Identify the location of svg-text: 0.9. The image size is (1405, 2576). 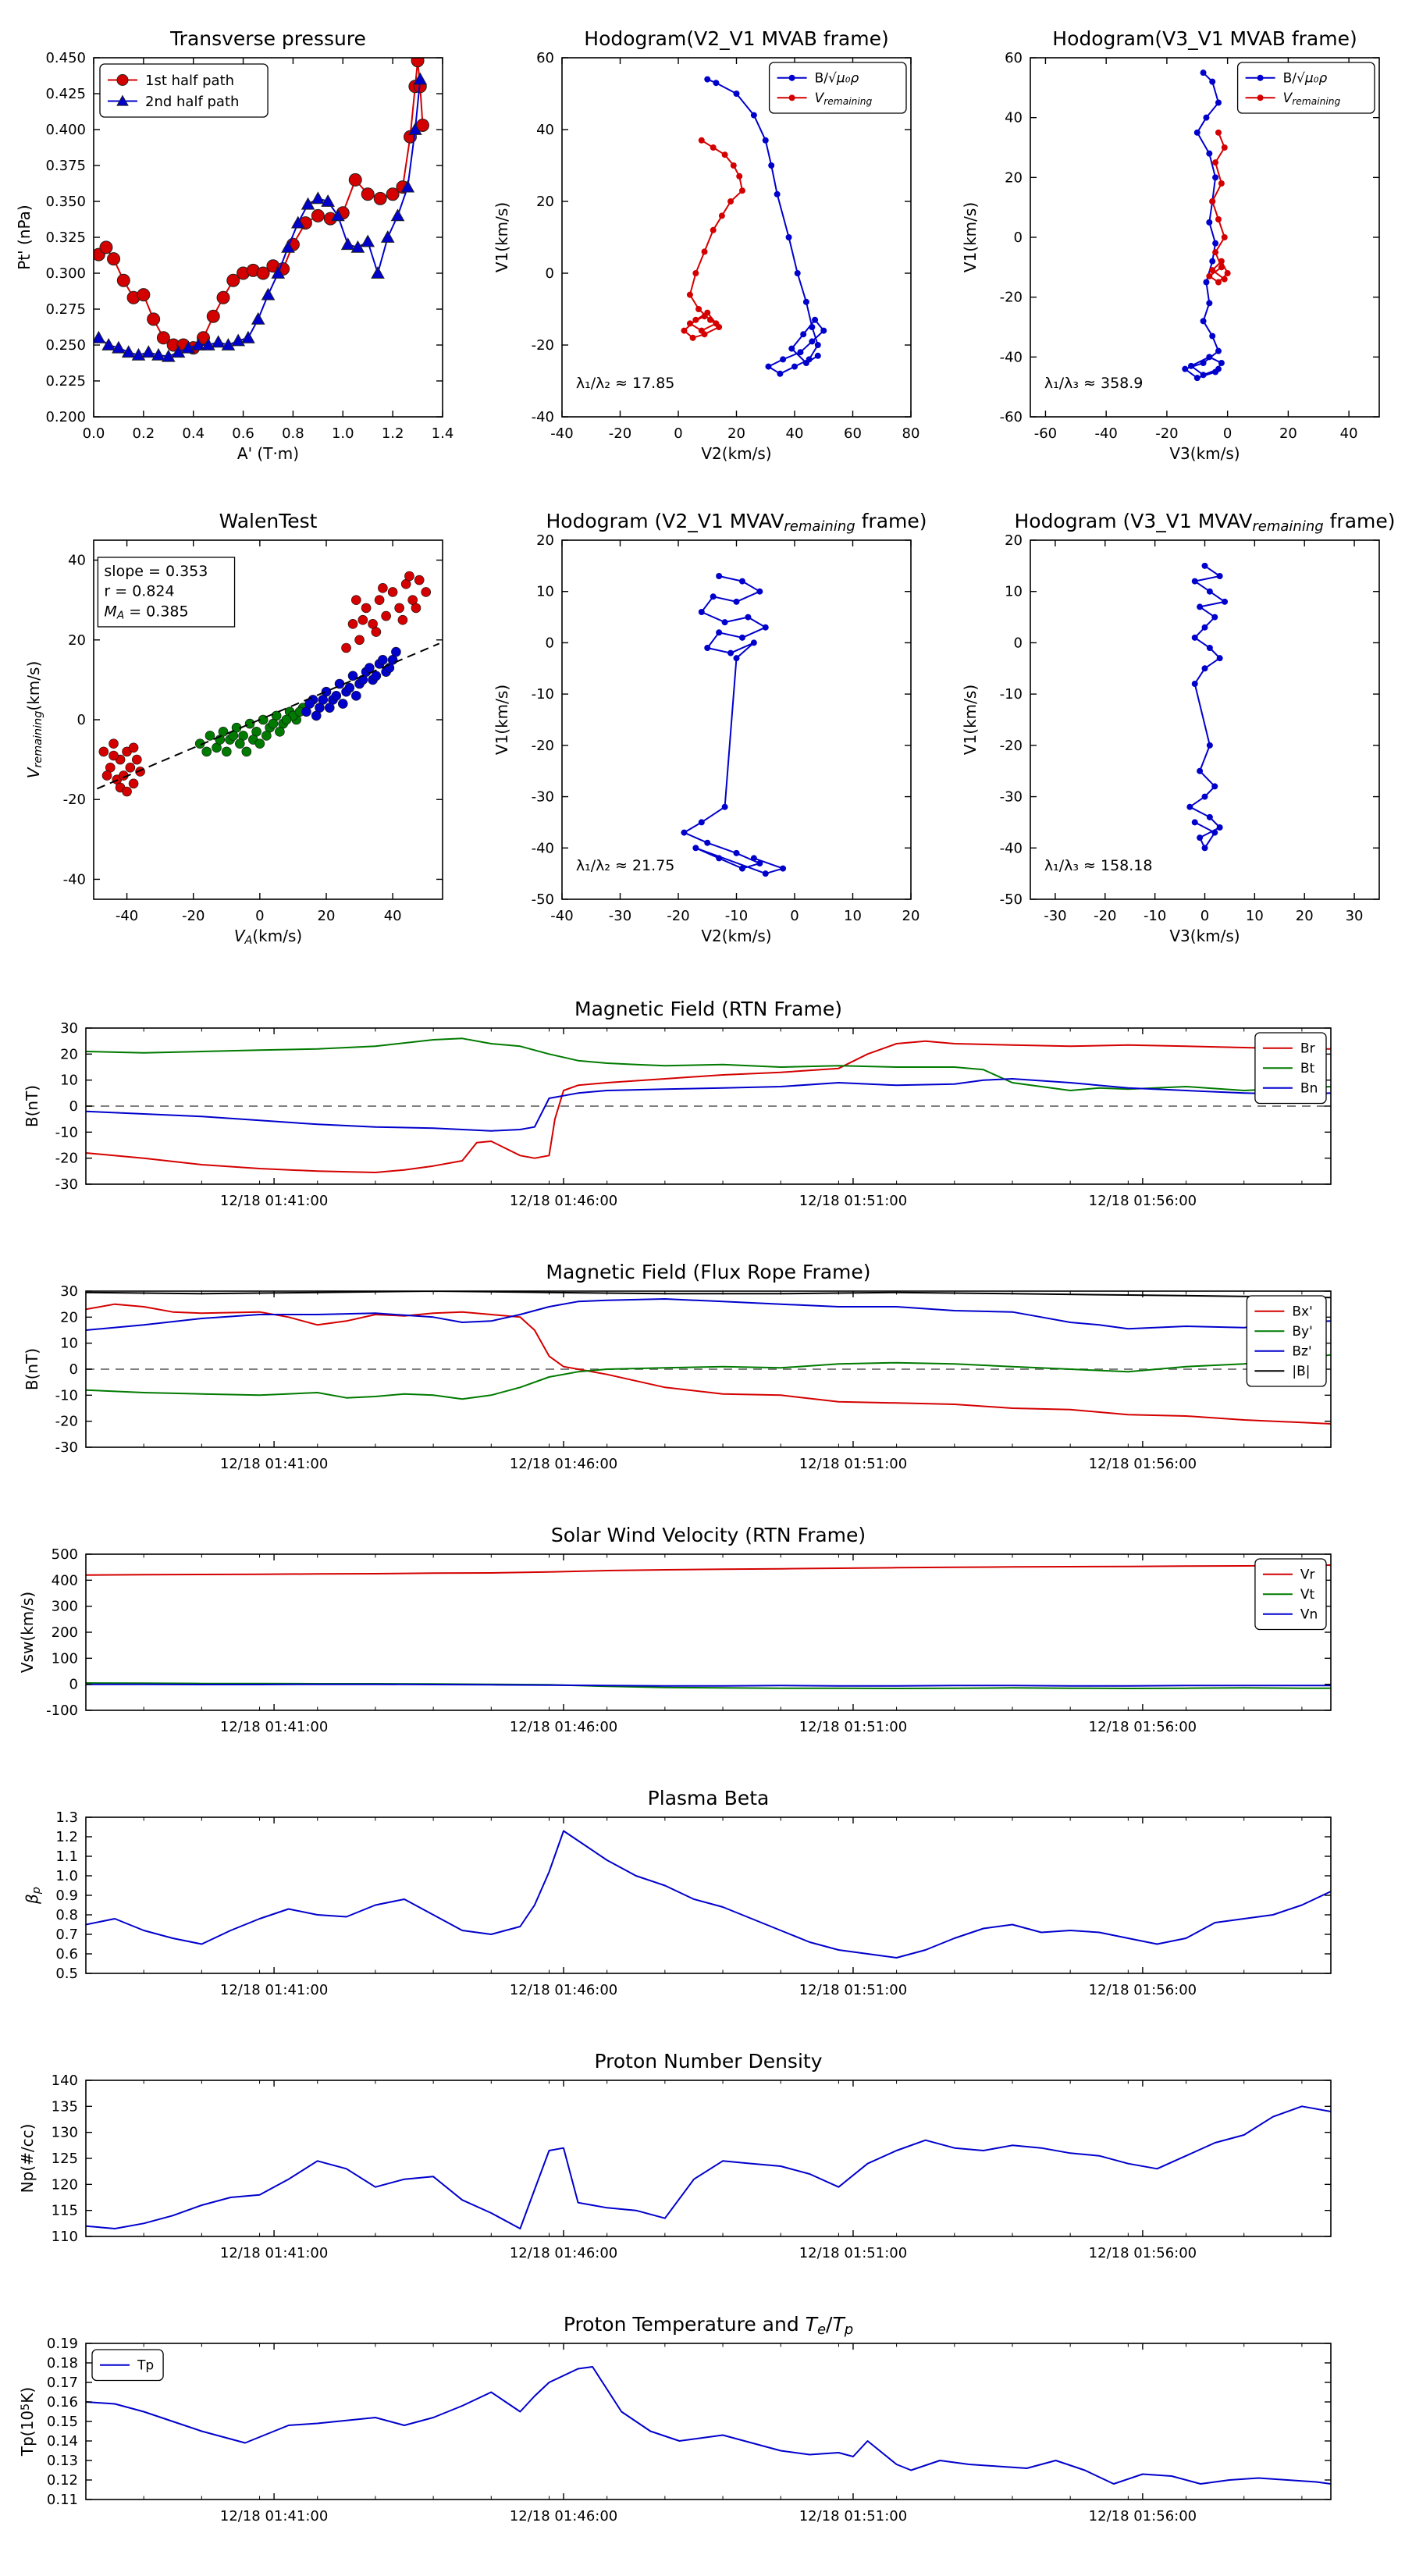
(67, 1896).